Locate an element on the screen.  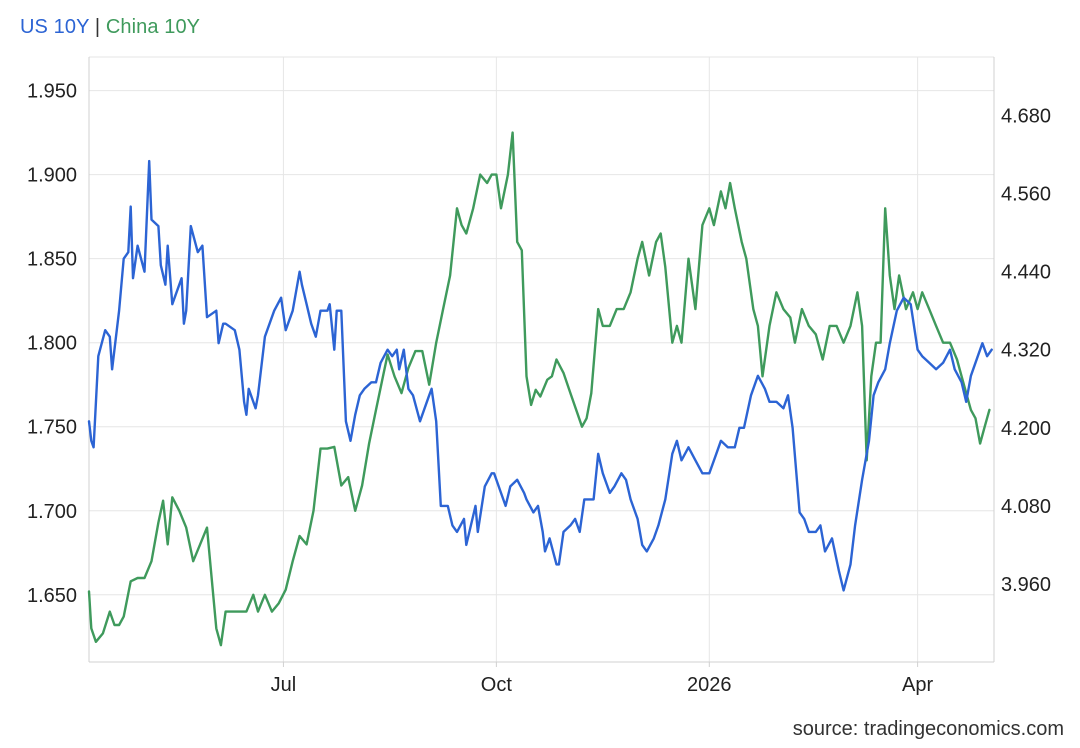
y-right-tick-label: 4.320 is located at coordinates (1026, 351).